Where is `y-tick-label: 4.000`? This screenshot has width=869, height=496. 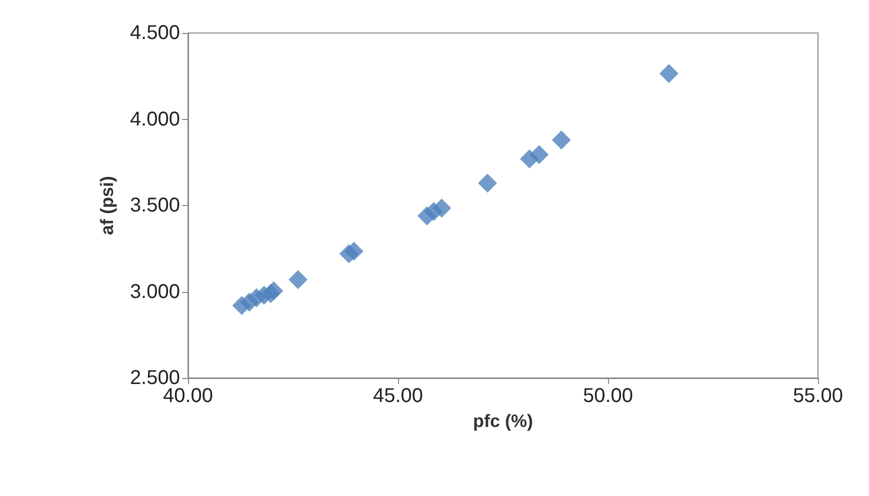
y-tick-label: 4.000 is located at coordinates (155, 119).